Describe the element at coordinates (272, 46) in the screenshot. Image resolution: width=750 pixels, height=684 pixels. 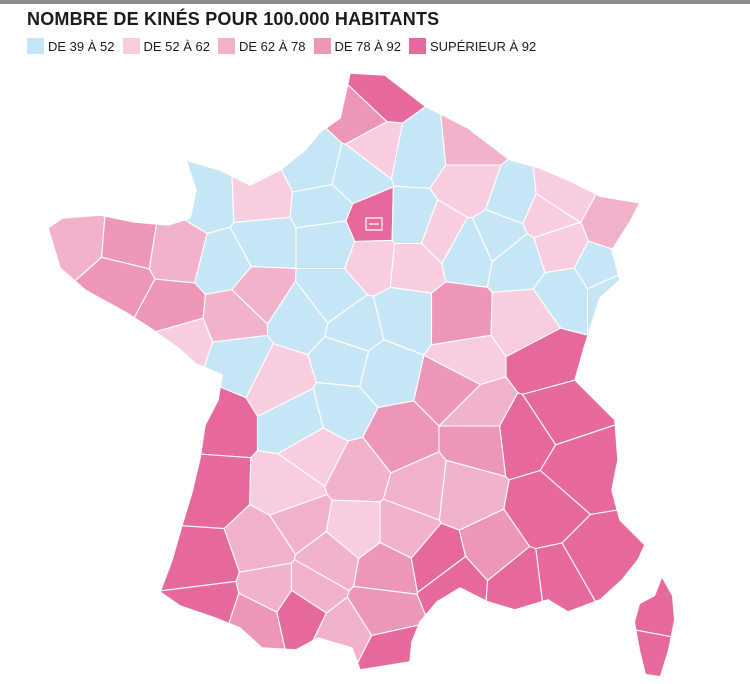
I see `legend-label: DE 62 À 78` at that location.